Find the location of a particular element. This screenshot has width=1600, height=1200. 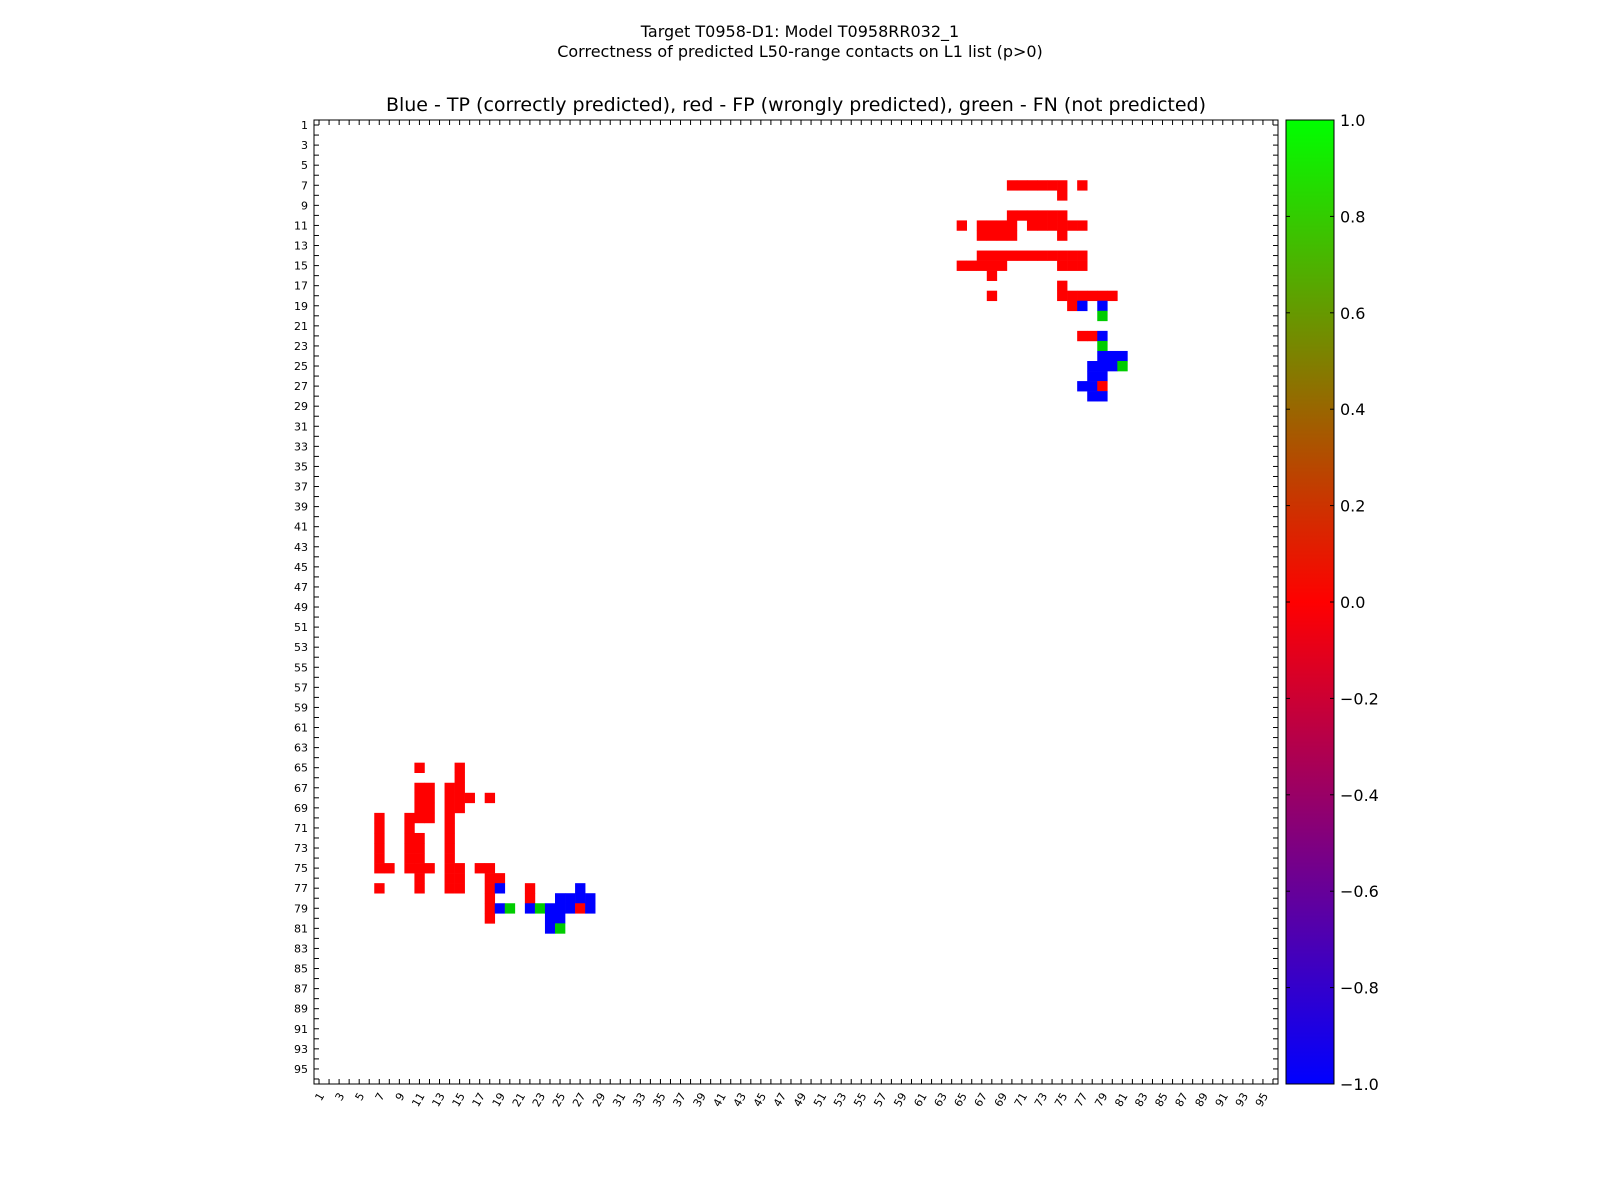

x-tick-label: 53 is located at coordinates (840, 1100).